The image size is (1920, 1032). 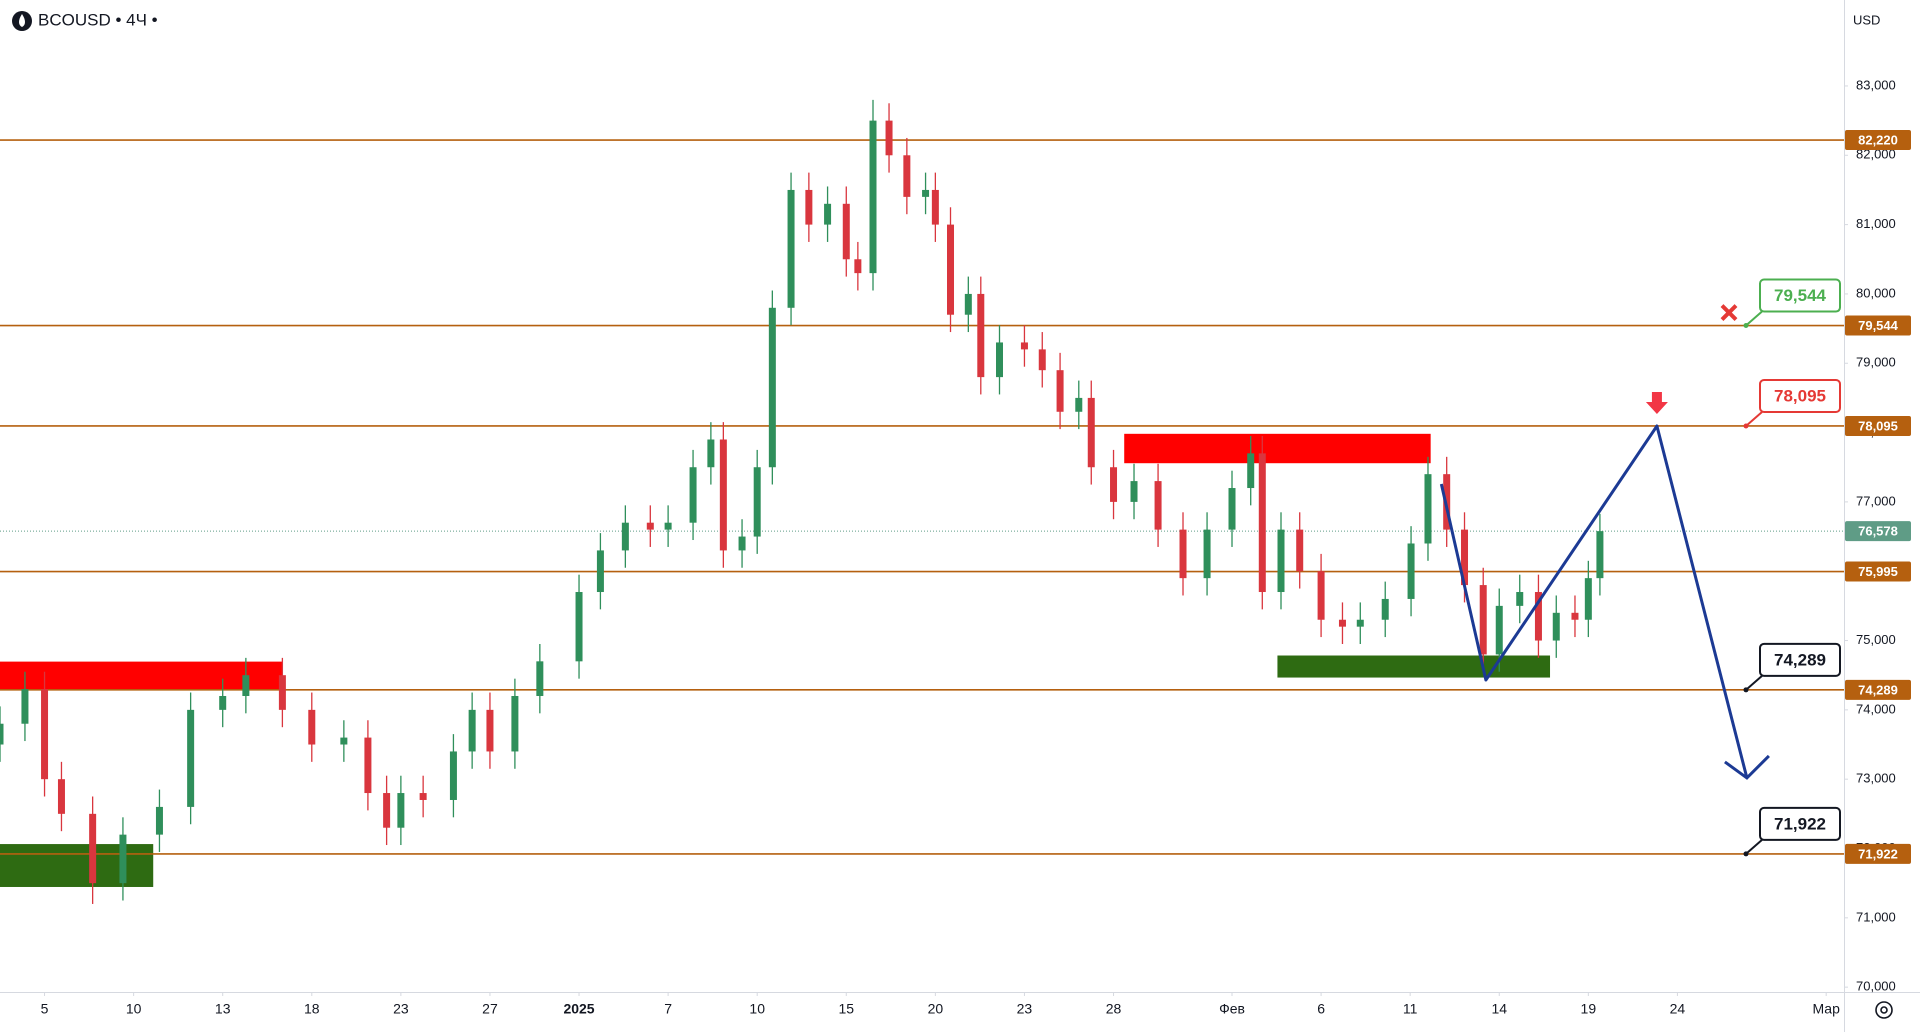 What do you see at coordinates (1876, 362) in the screenshot?
I see `y-tick-label: 79,000` at bounding box center [1876, 362].